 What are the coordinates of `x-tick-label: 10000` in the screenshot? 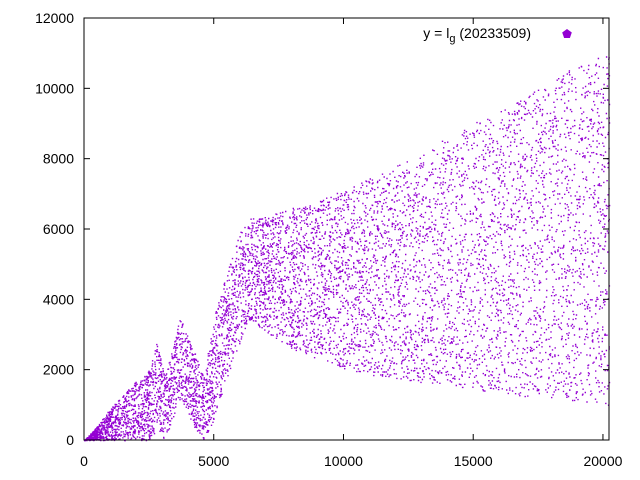 It's located at (343, 461).